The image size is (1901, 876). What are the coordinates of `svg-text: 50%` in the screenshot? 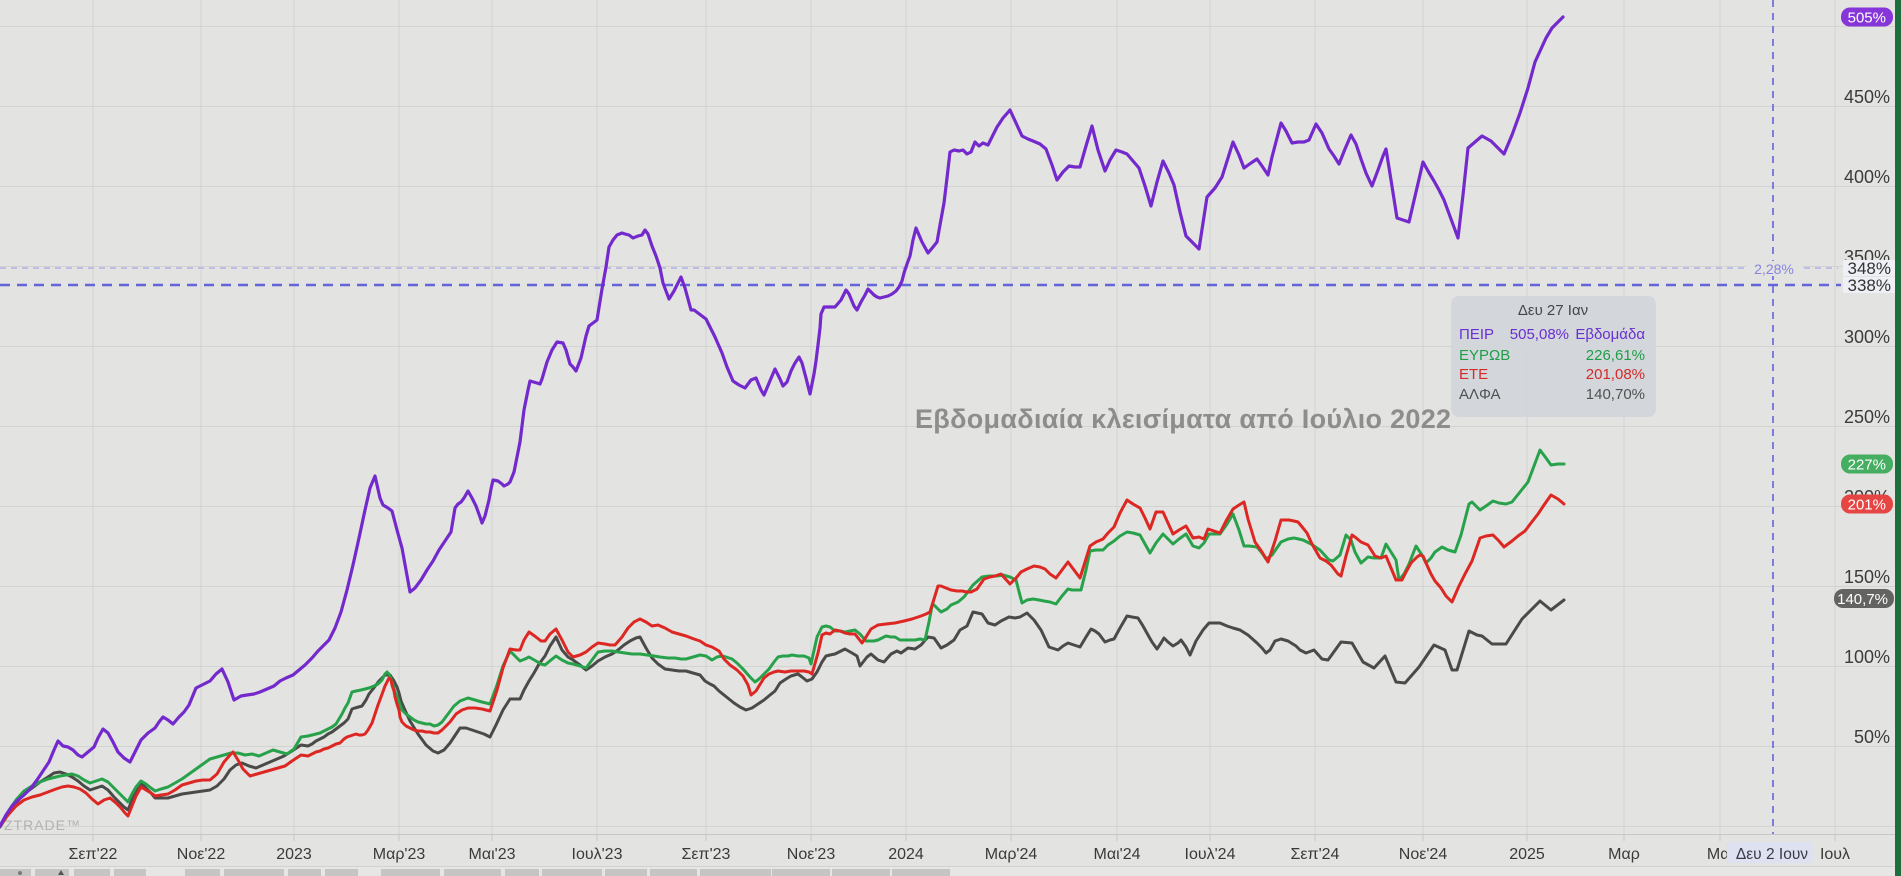 It's located at (1872, 737).